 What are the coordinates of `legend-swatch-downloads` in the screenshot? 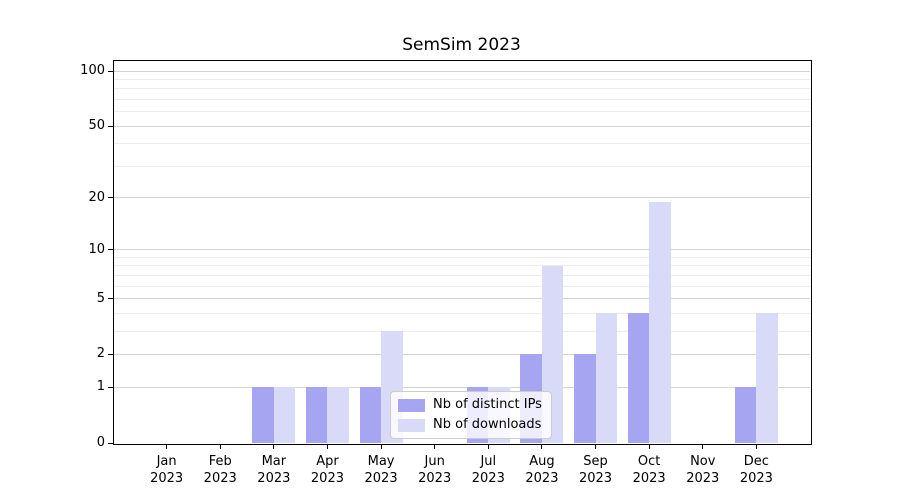 It's located at (411, 425).